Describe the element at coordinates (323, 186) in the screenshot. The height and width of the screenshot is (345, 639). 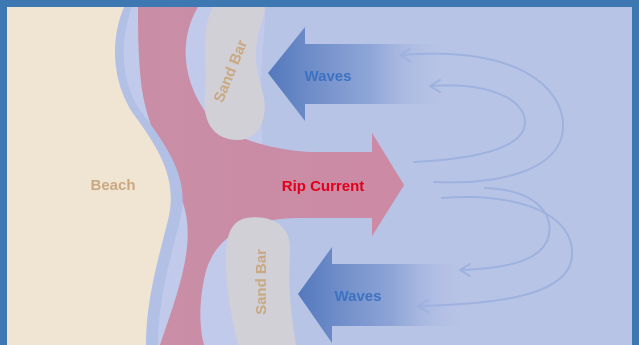
I see `rip-current-label: Rip Current` at that location.